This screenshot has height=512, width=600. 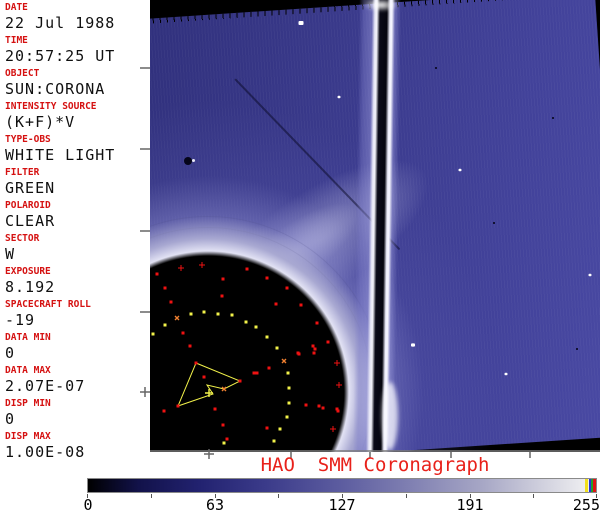 What do you see at coordinates (342, 504) in the screenshot?
I see `colorbar-label: 127` at bounding box center [342, 504].